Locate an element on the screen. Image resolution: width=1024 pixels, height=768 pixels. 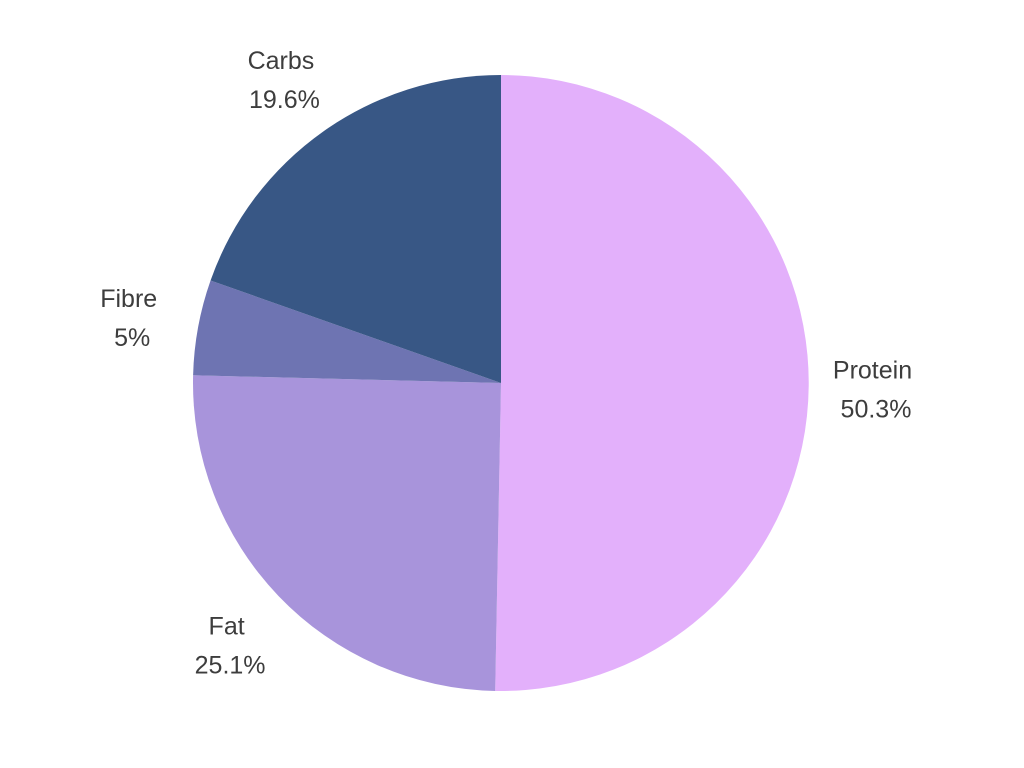
slice-percent-carbs: 19.6% is located at coordinates (284, 100).